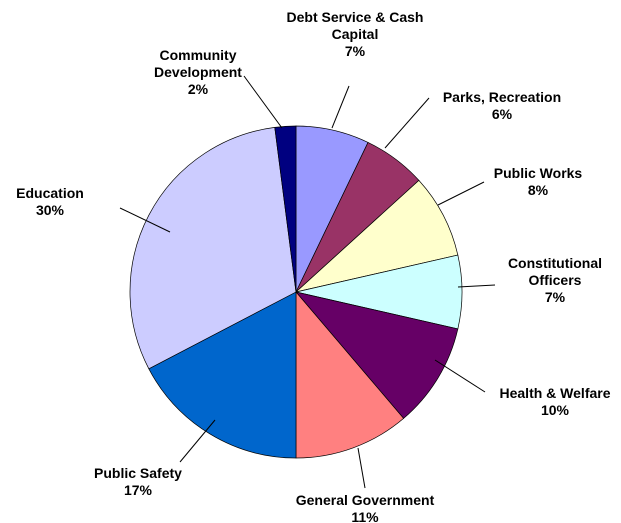 The height and width of the screenshot is (523, 621). Describe the element at coordinates (476, 286) in the screenshot. I see `leader-line-constitutional-officers` at that location.